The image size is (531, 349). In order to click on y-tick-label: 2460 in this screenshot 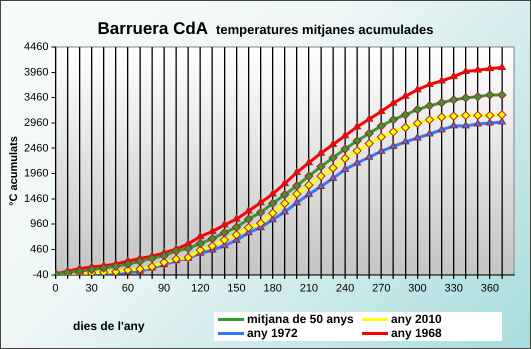, I will do `click(36, 148)`.